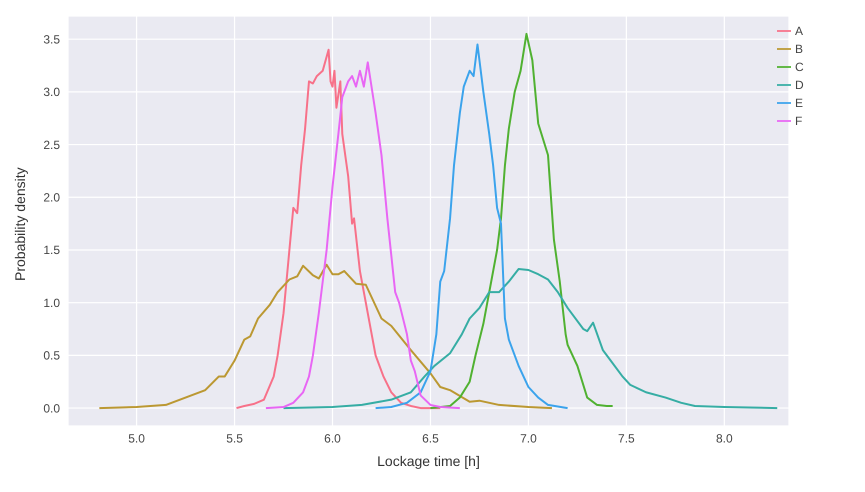  I want to click on y-tick-label: 3.5, so click(51, 39).